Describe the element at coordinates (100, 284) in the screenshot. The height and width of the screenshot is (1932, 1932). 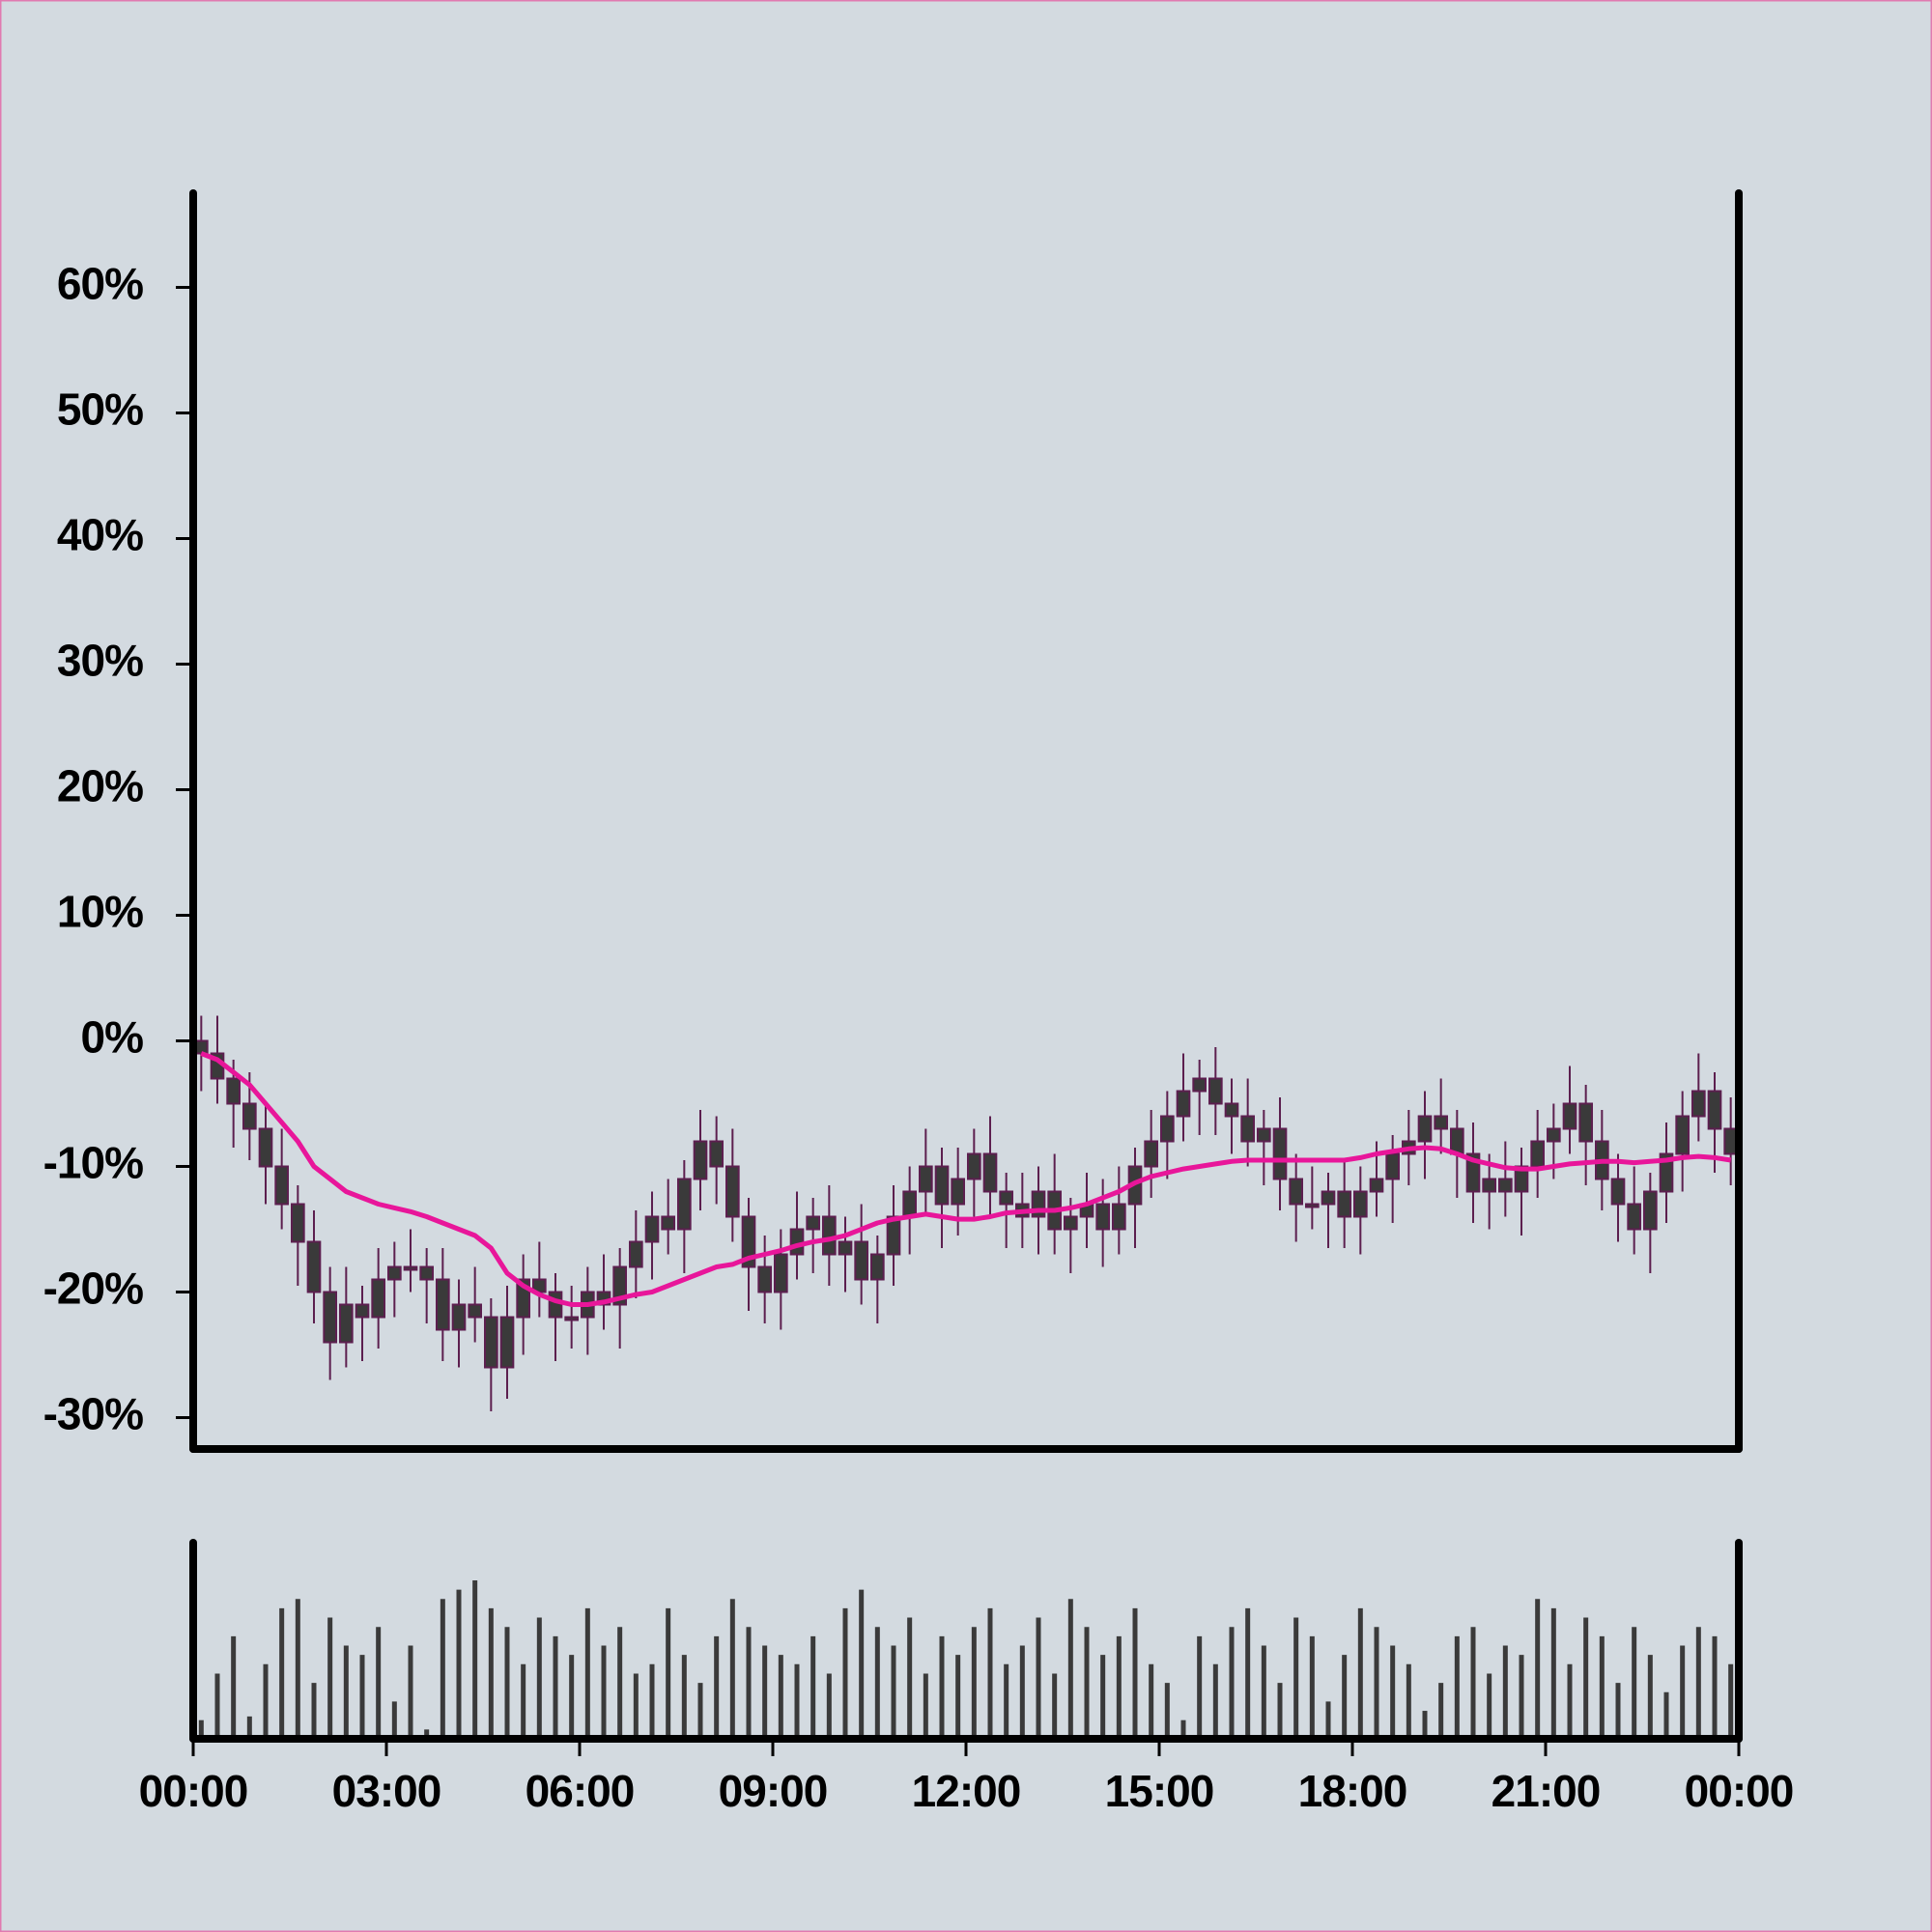
I see `y-tick-label: 60%` at that location.